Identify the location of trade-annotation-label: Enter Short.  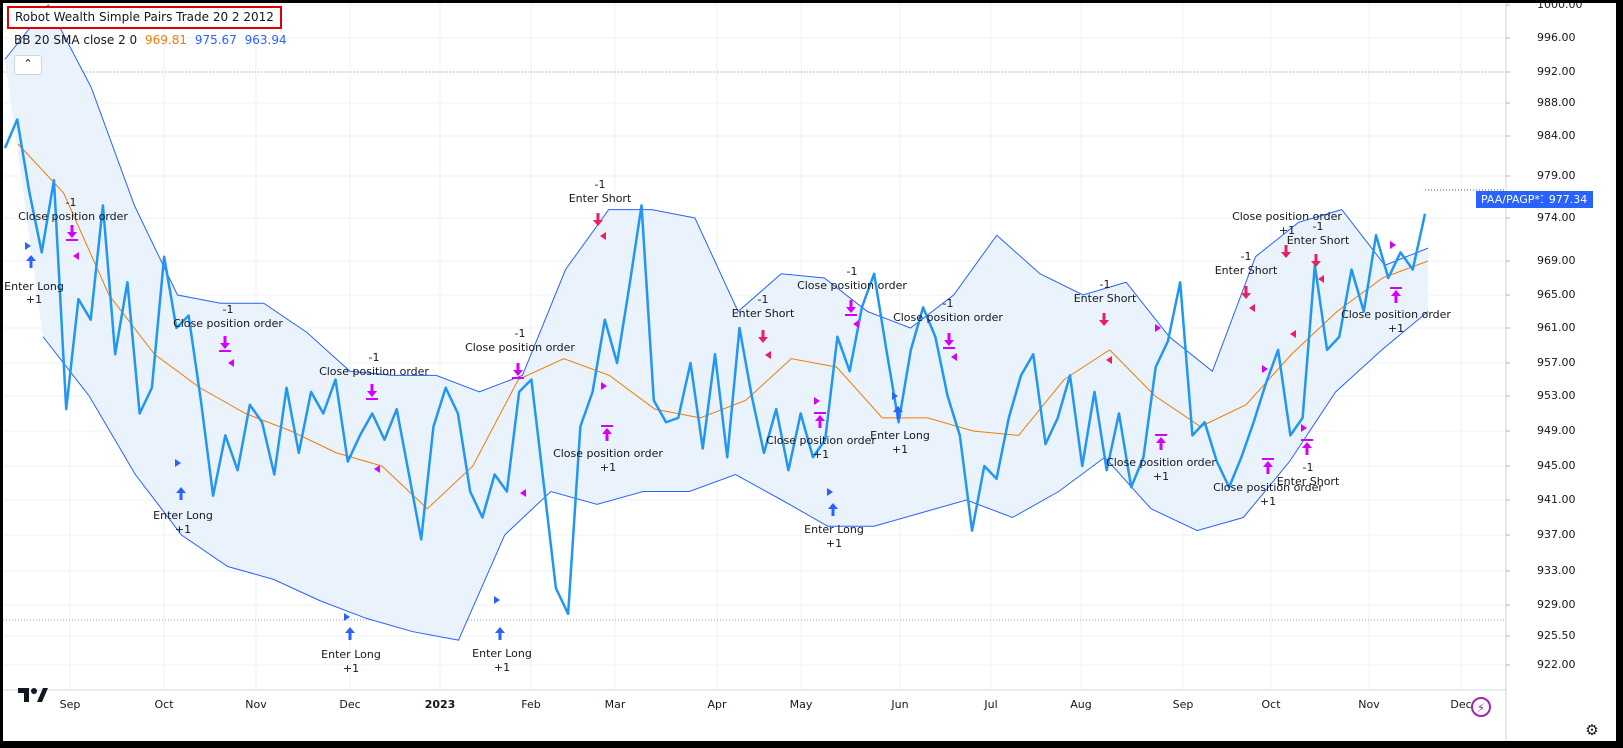
(600, 198).